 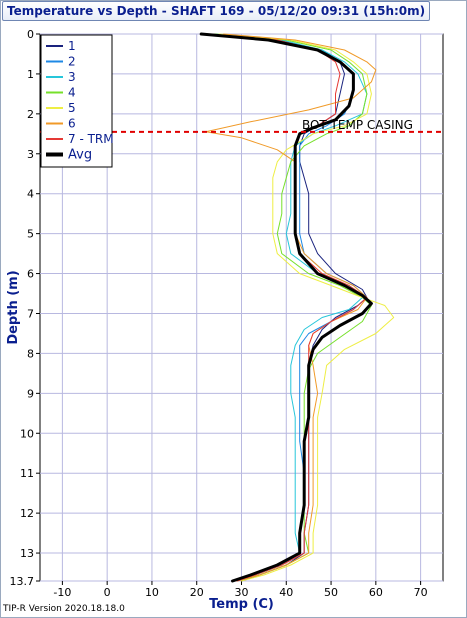 What do you see at coordinates (91, 139) in the screenshot?
I see `legend-label: 7 - TRM` at bounding box center [91, 139].